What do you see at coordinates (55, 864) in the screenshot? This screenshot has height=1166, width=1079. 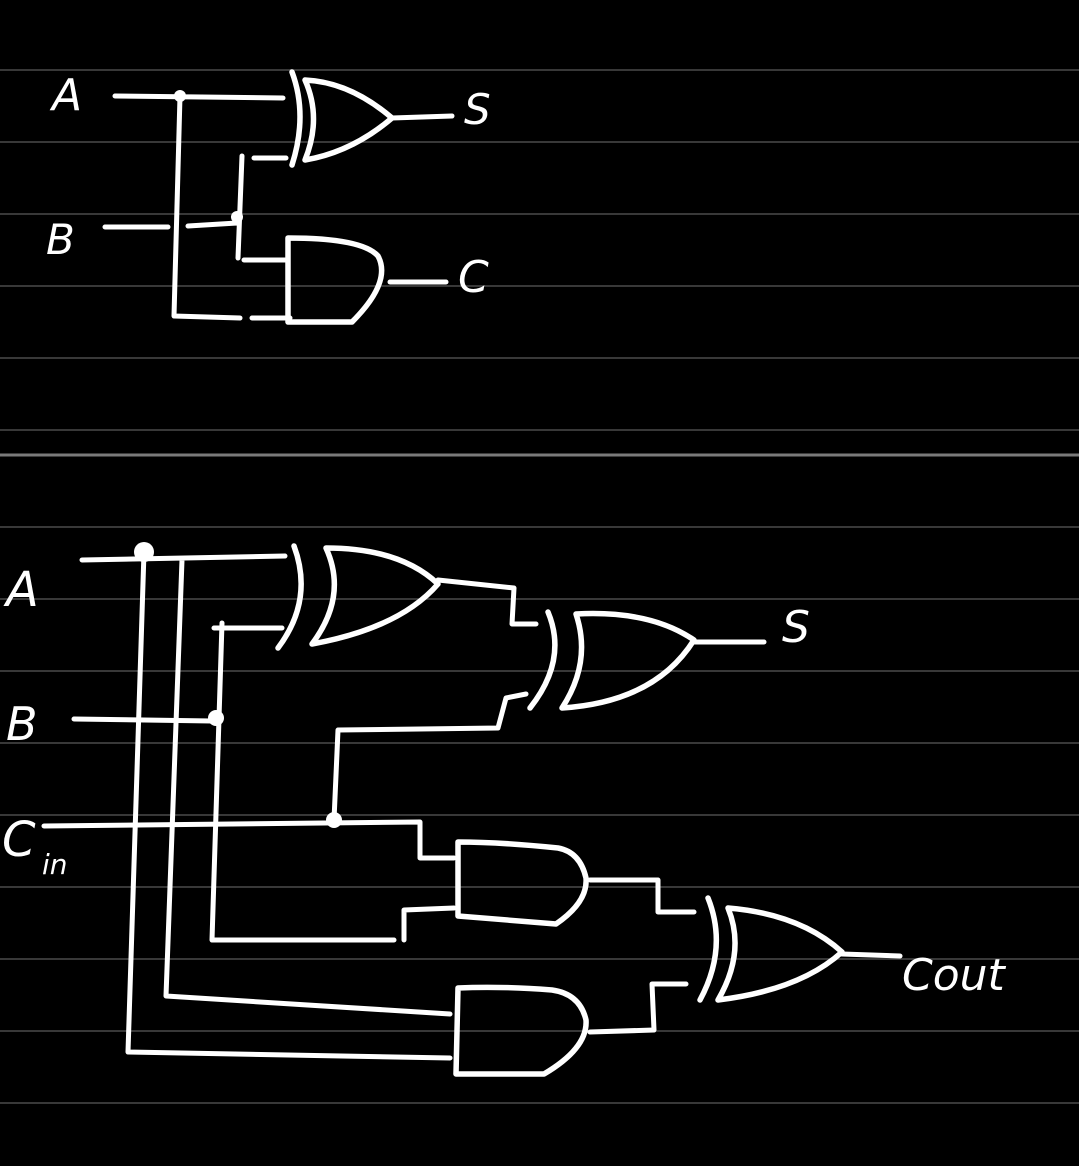 I see `full-adder-input-cin-subscript: in` at bounding box center [55, 864].